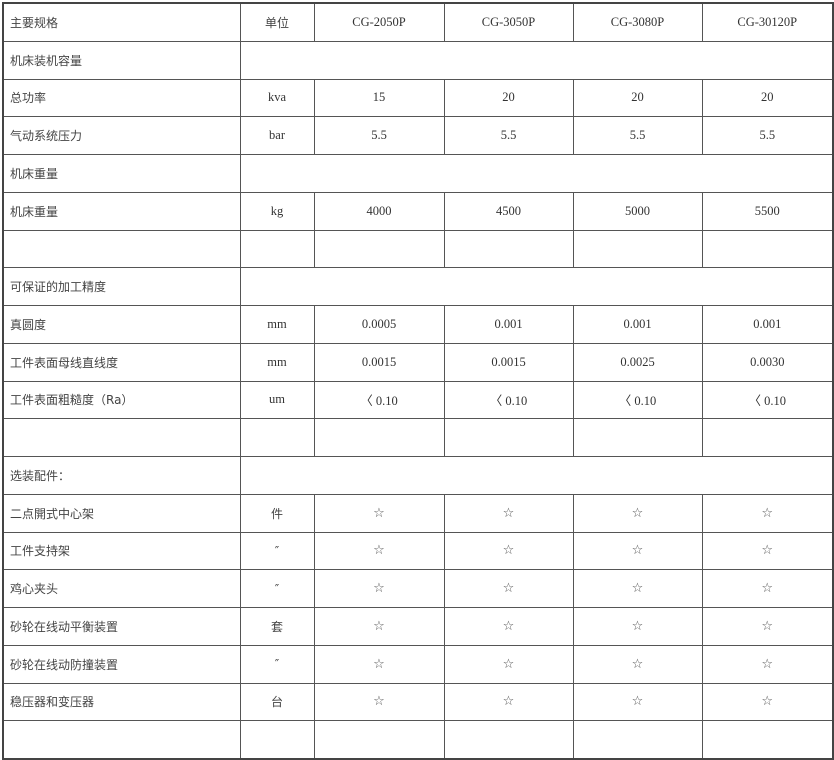 This screenshot has width=834, height=760. I want to click on value-cell: 0.0015, so click(379, 362).